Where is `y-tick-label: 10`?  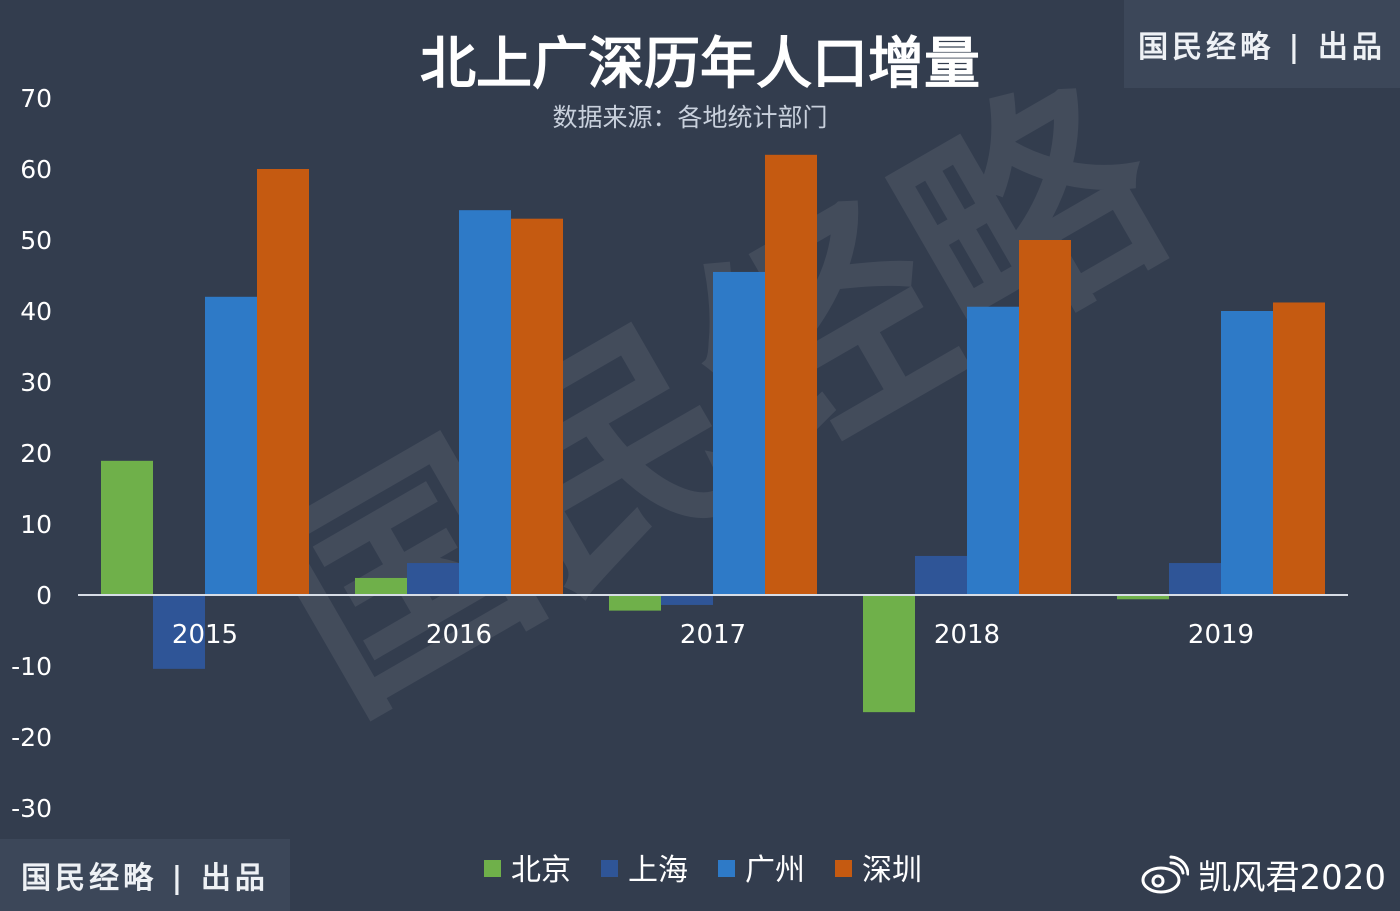
y-tick-label: 10 is located at coordinates (36, 524).